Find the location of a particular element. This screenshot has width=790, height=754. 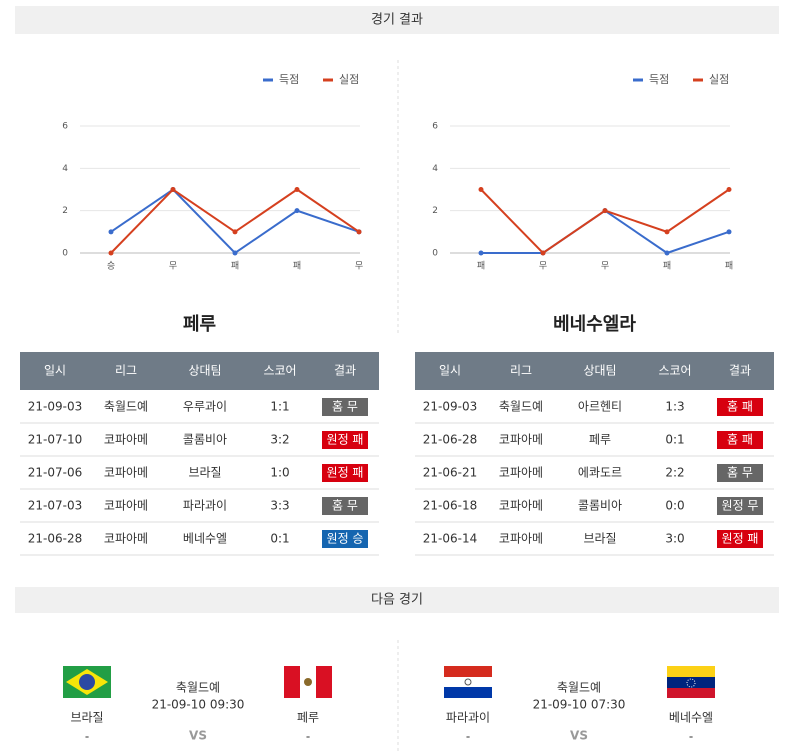

column-header: 상대팀 is located at coordinates (204, 371).